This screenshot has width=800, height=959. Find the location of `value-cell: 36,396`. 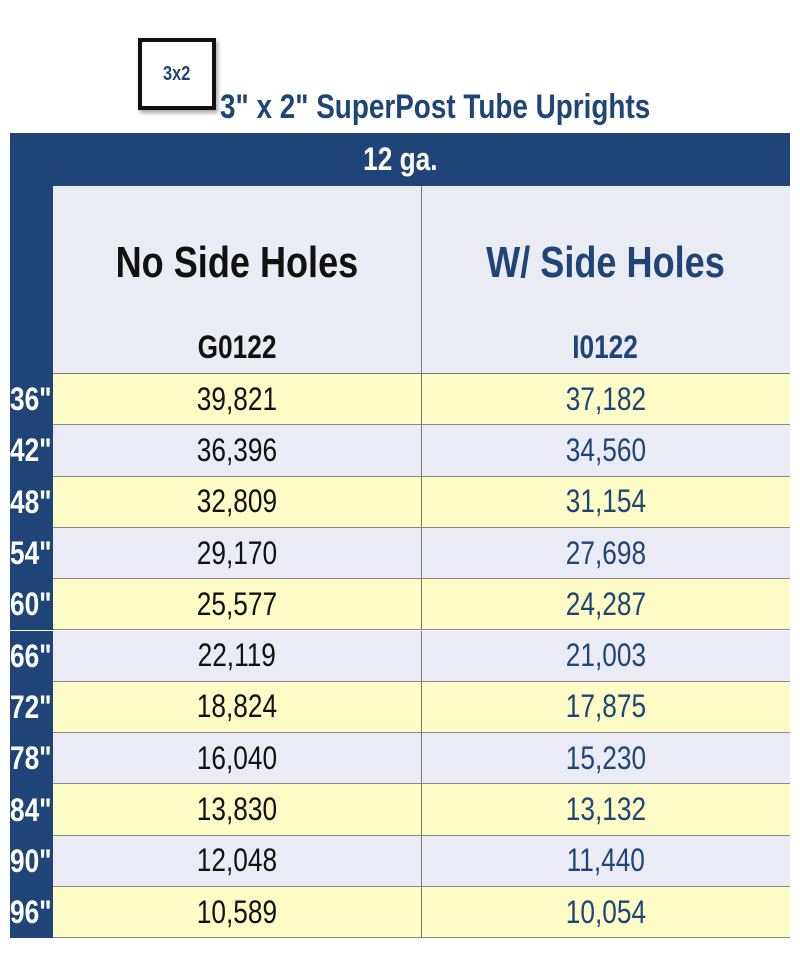

value-cell: 36,396 is located at coordinates (237, 451).